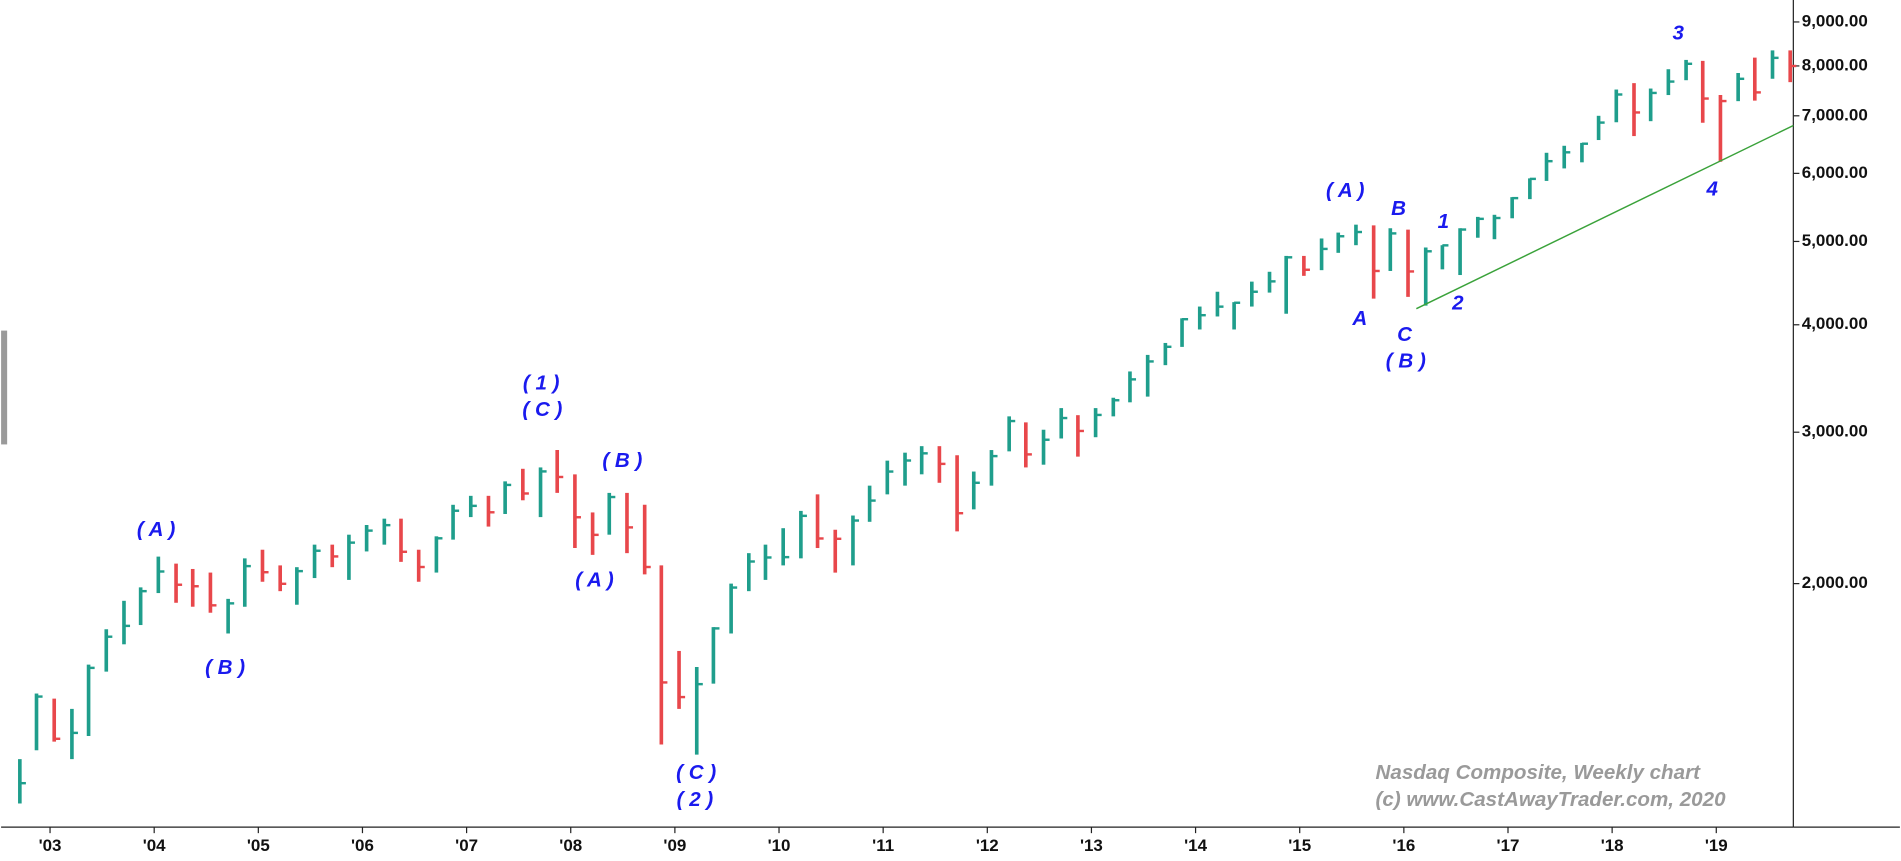 The image size is (1901, 861). Describe the element at coordinates (258, 845) in the screenshot. I see `x-tick-label: '05` at that location.